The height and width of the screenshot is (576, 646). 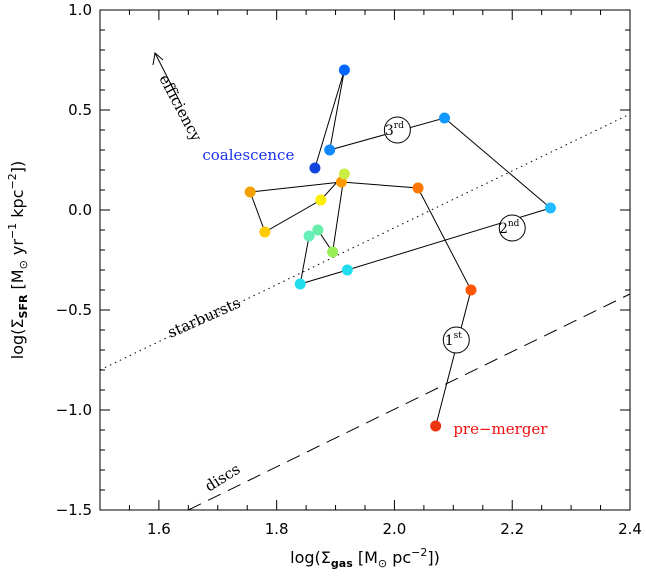 What do you see at coordinates (248, 155) in the screenshot?
I see `coalescence-label: coalescence` at bounding box center [248, 155].